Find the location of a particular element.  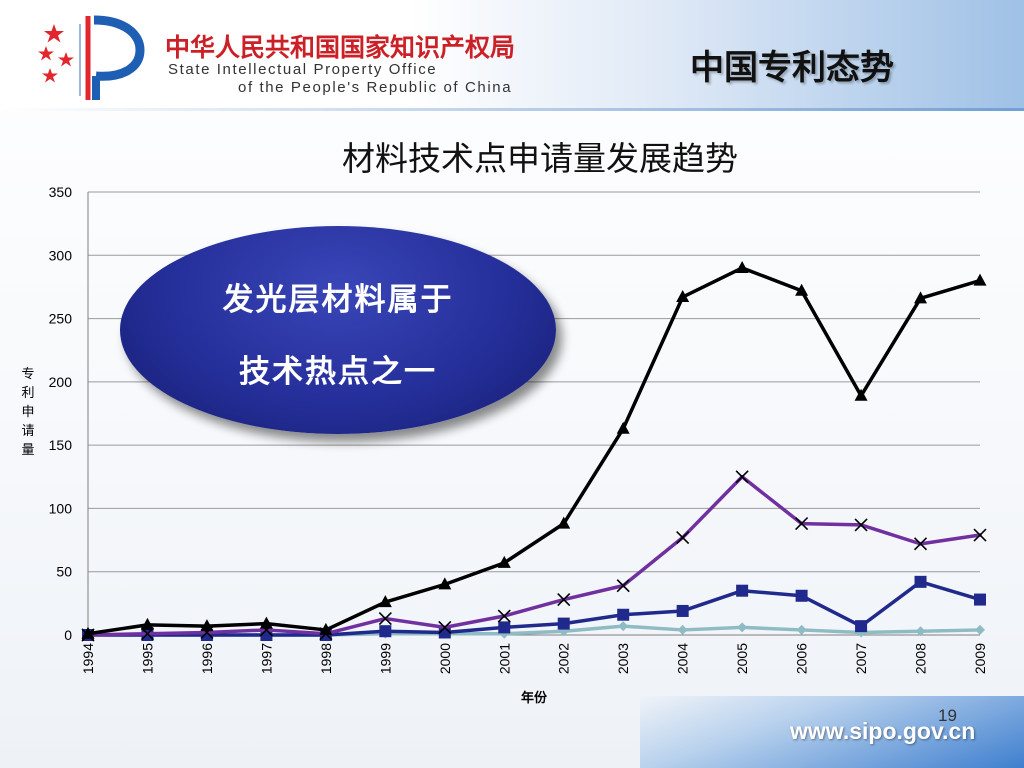

x-tick-label: 2005 is located at coordinates (742, 658).